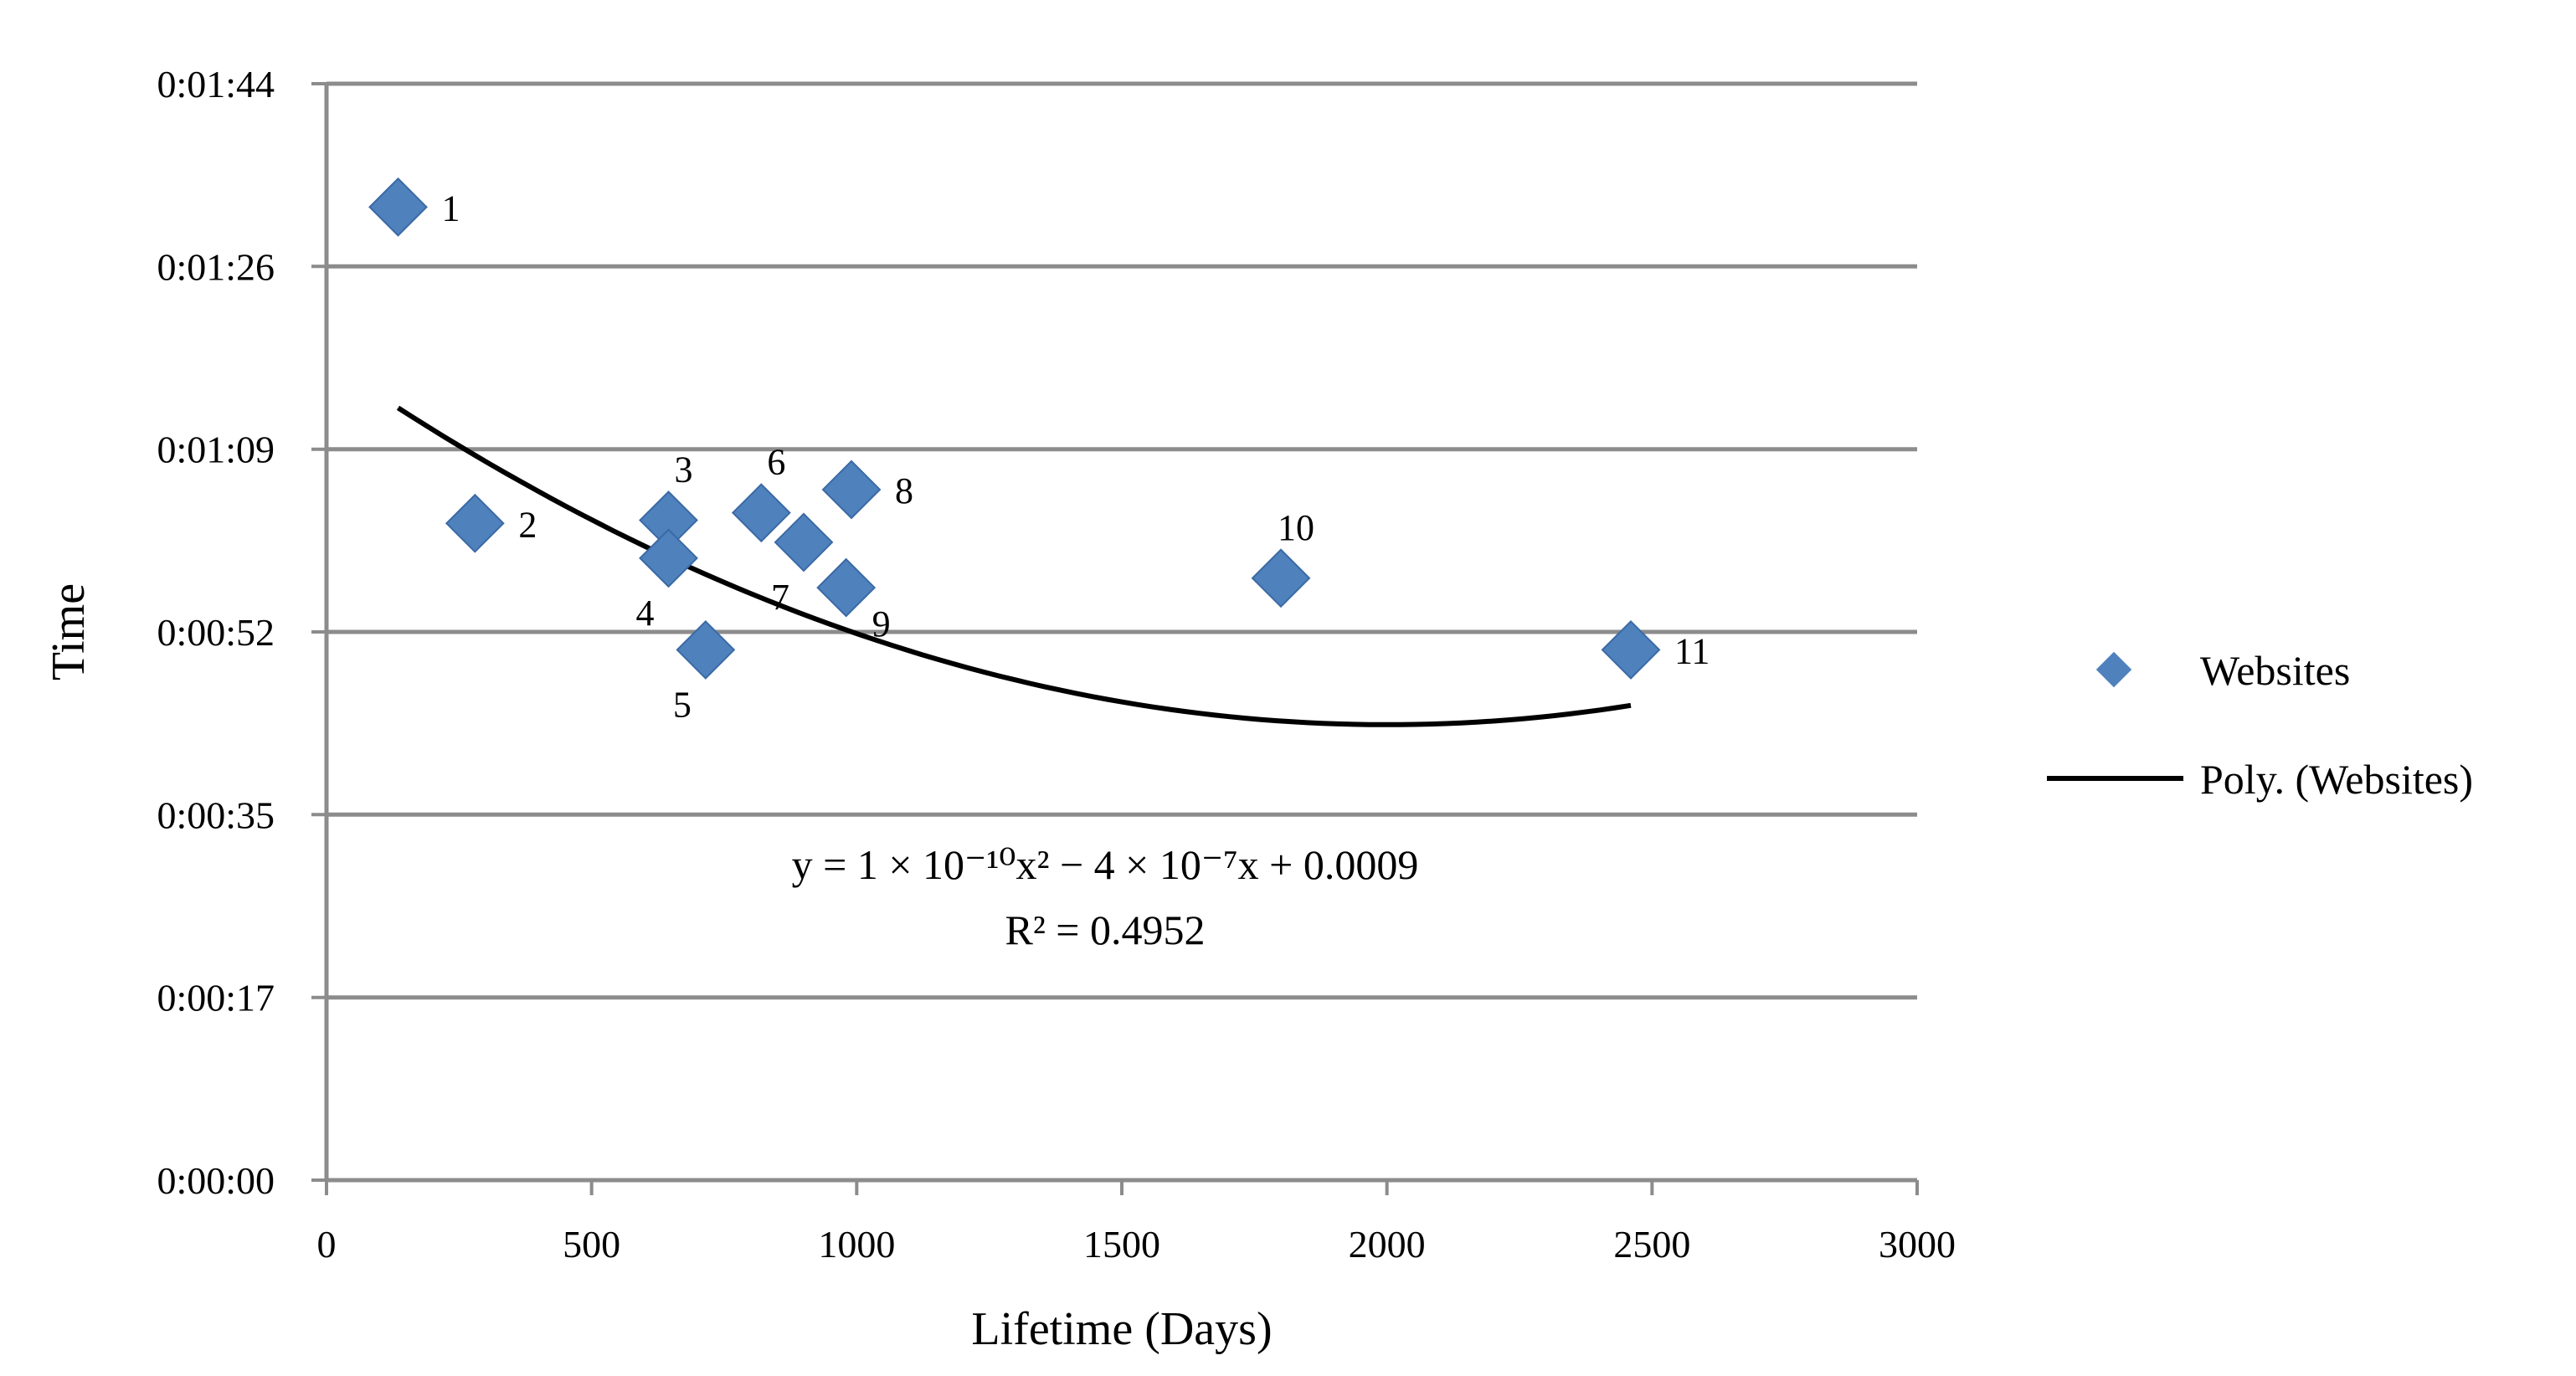 This screenshot has height=1376, width=2576. What do you see at coordinates (776, 462) in the screenshot?
I see `point-label-6: 6` at bounding box center [776, 462].